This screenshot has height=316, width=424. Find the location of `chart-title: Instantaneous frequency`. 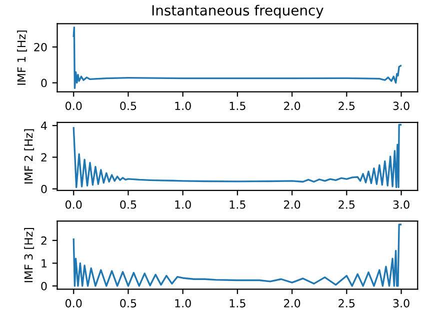

chart-title: Instantaneous frequency is located at coordinates (238, 11).